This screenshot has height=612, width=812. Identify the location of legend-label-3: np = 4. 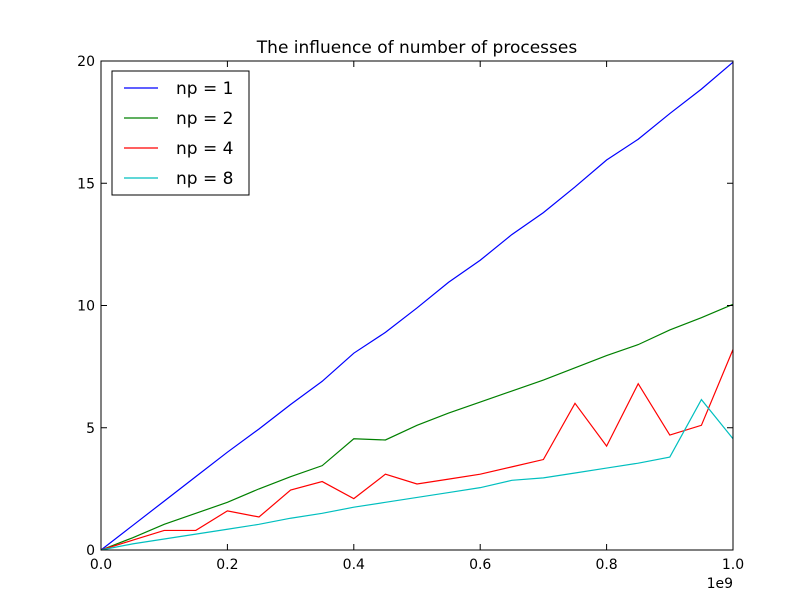
(204, 149).